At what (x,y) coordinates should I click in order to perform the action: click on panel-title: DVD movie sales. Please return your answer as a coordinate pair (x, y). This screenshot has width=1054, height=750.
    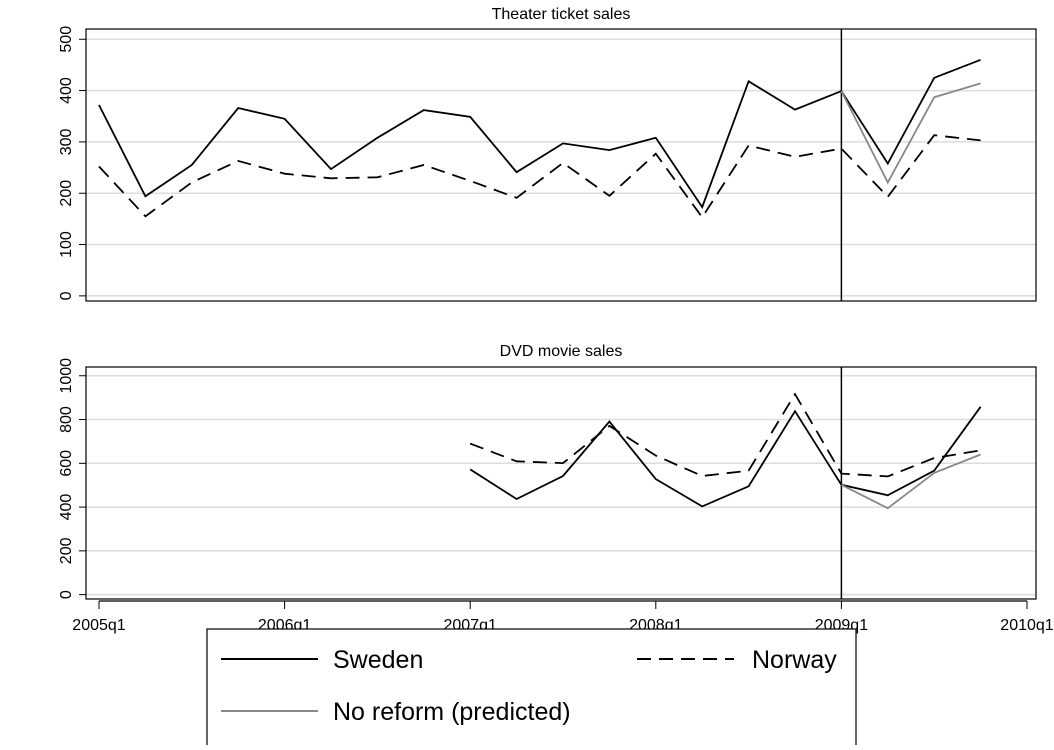
    Looking at the image, I should click on (561, 351).